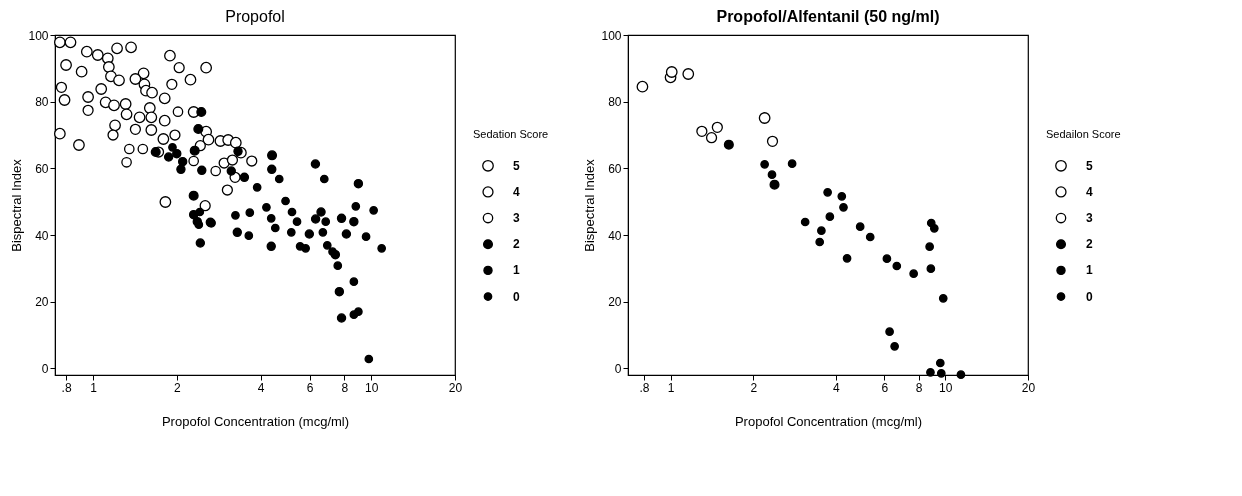  Describe the element at coordinates (255, 16) in the screenshot. I see `chart-title: Propofol` at that location.